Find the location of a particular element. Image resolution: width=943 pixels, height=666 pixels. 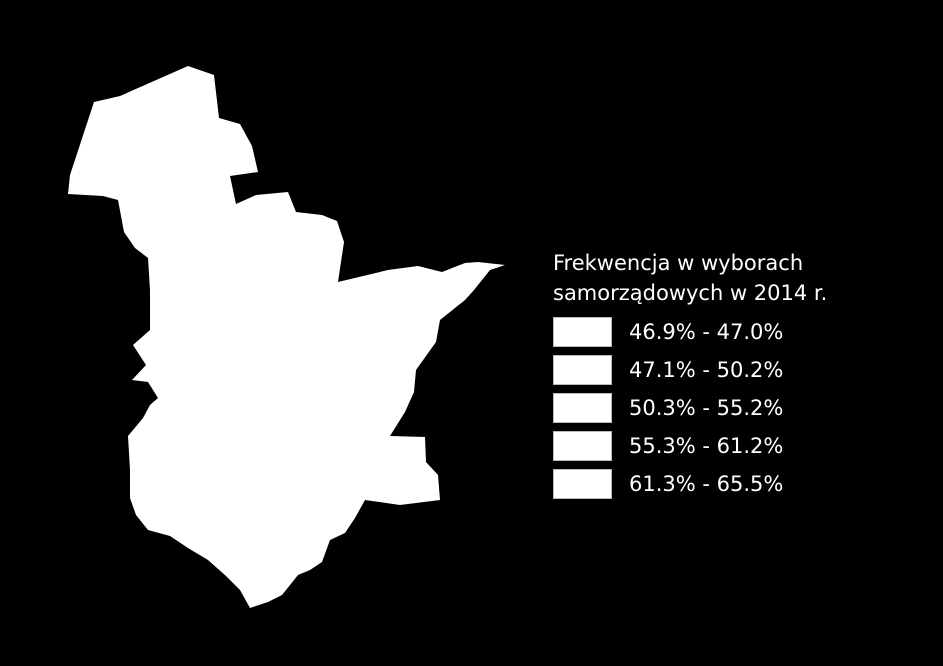

legend-label: 47.1% - 50.2% is located at coordinates (706, 370).